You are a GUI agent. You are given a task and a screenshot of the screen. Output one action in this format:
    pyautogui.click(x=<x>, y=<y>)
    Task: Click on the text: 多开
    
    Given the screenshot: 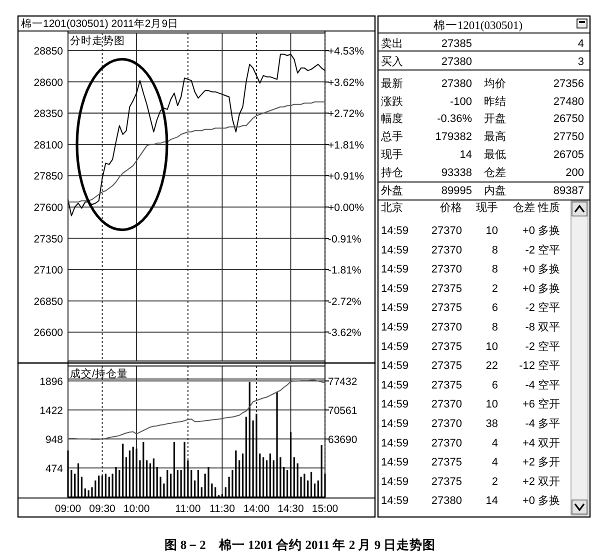 What is the action you would take?
    pyautogui.click(x=549, y=462)
    